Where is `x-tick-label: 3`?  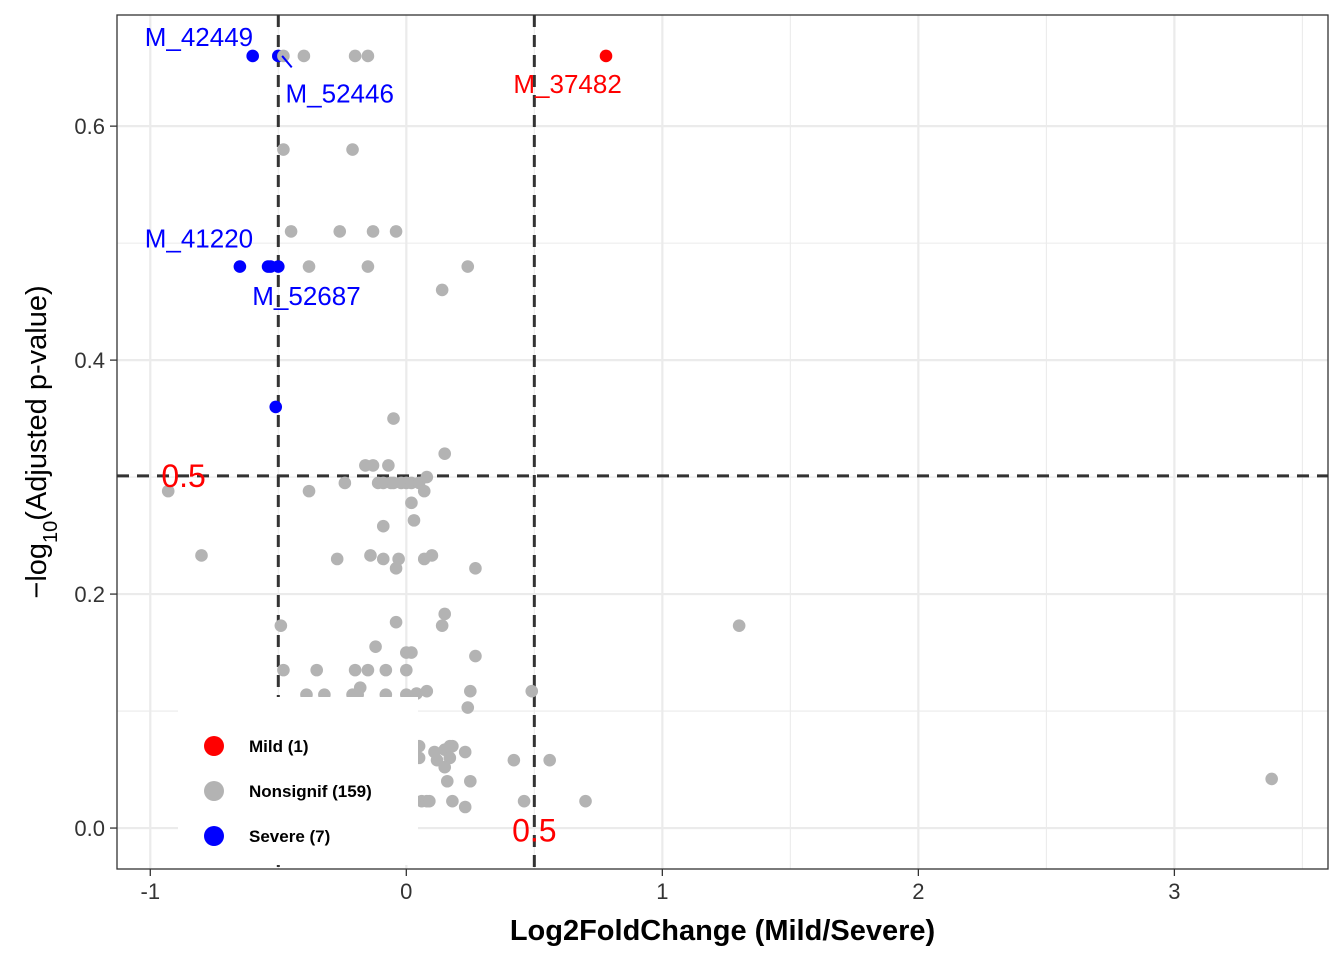
x-tick-label: 3 is located at coordinates (1174, 891).